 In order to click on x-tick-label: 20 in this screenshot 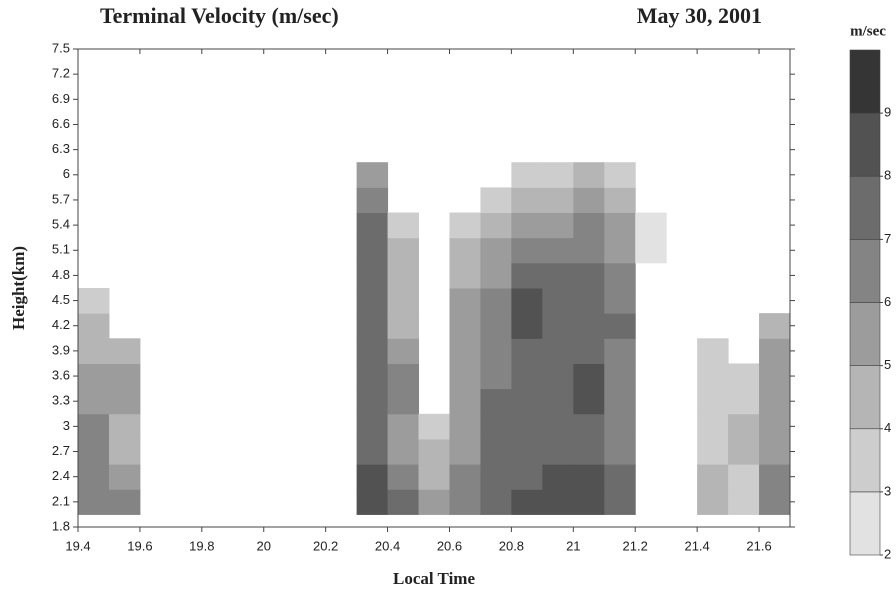, I will do `click(264, 545)`.